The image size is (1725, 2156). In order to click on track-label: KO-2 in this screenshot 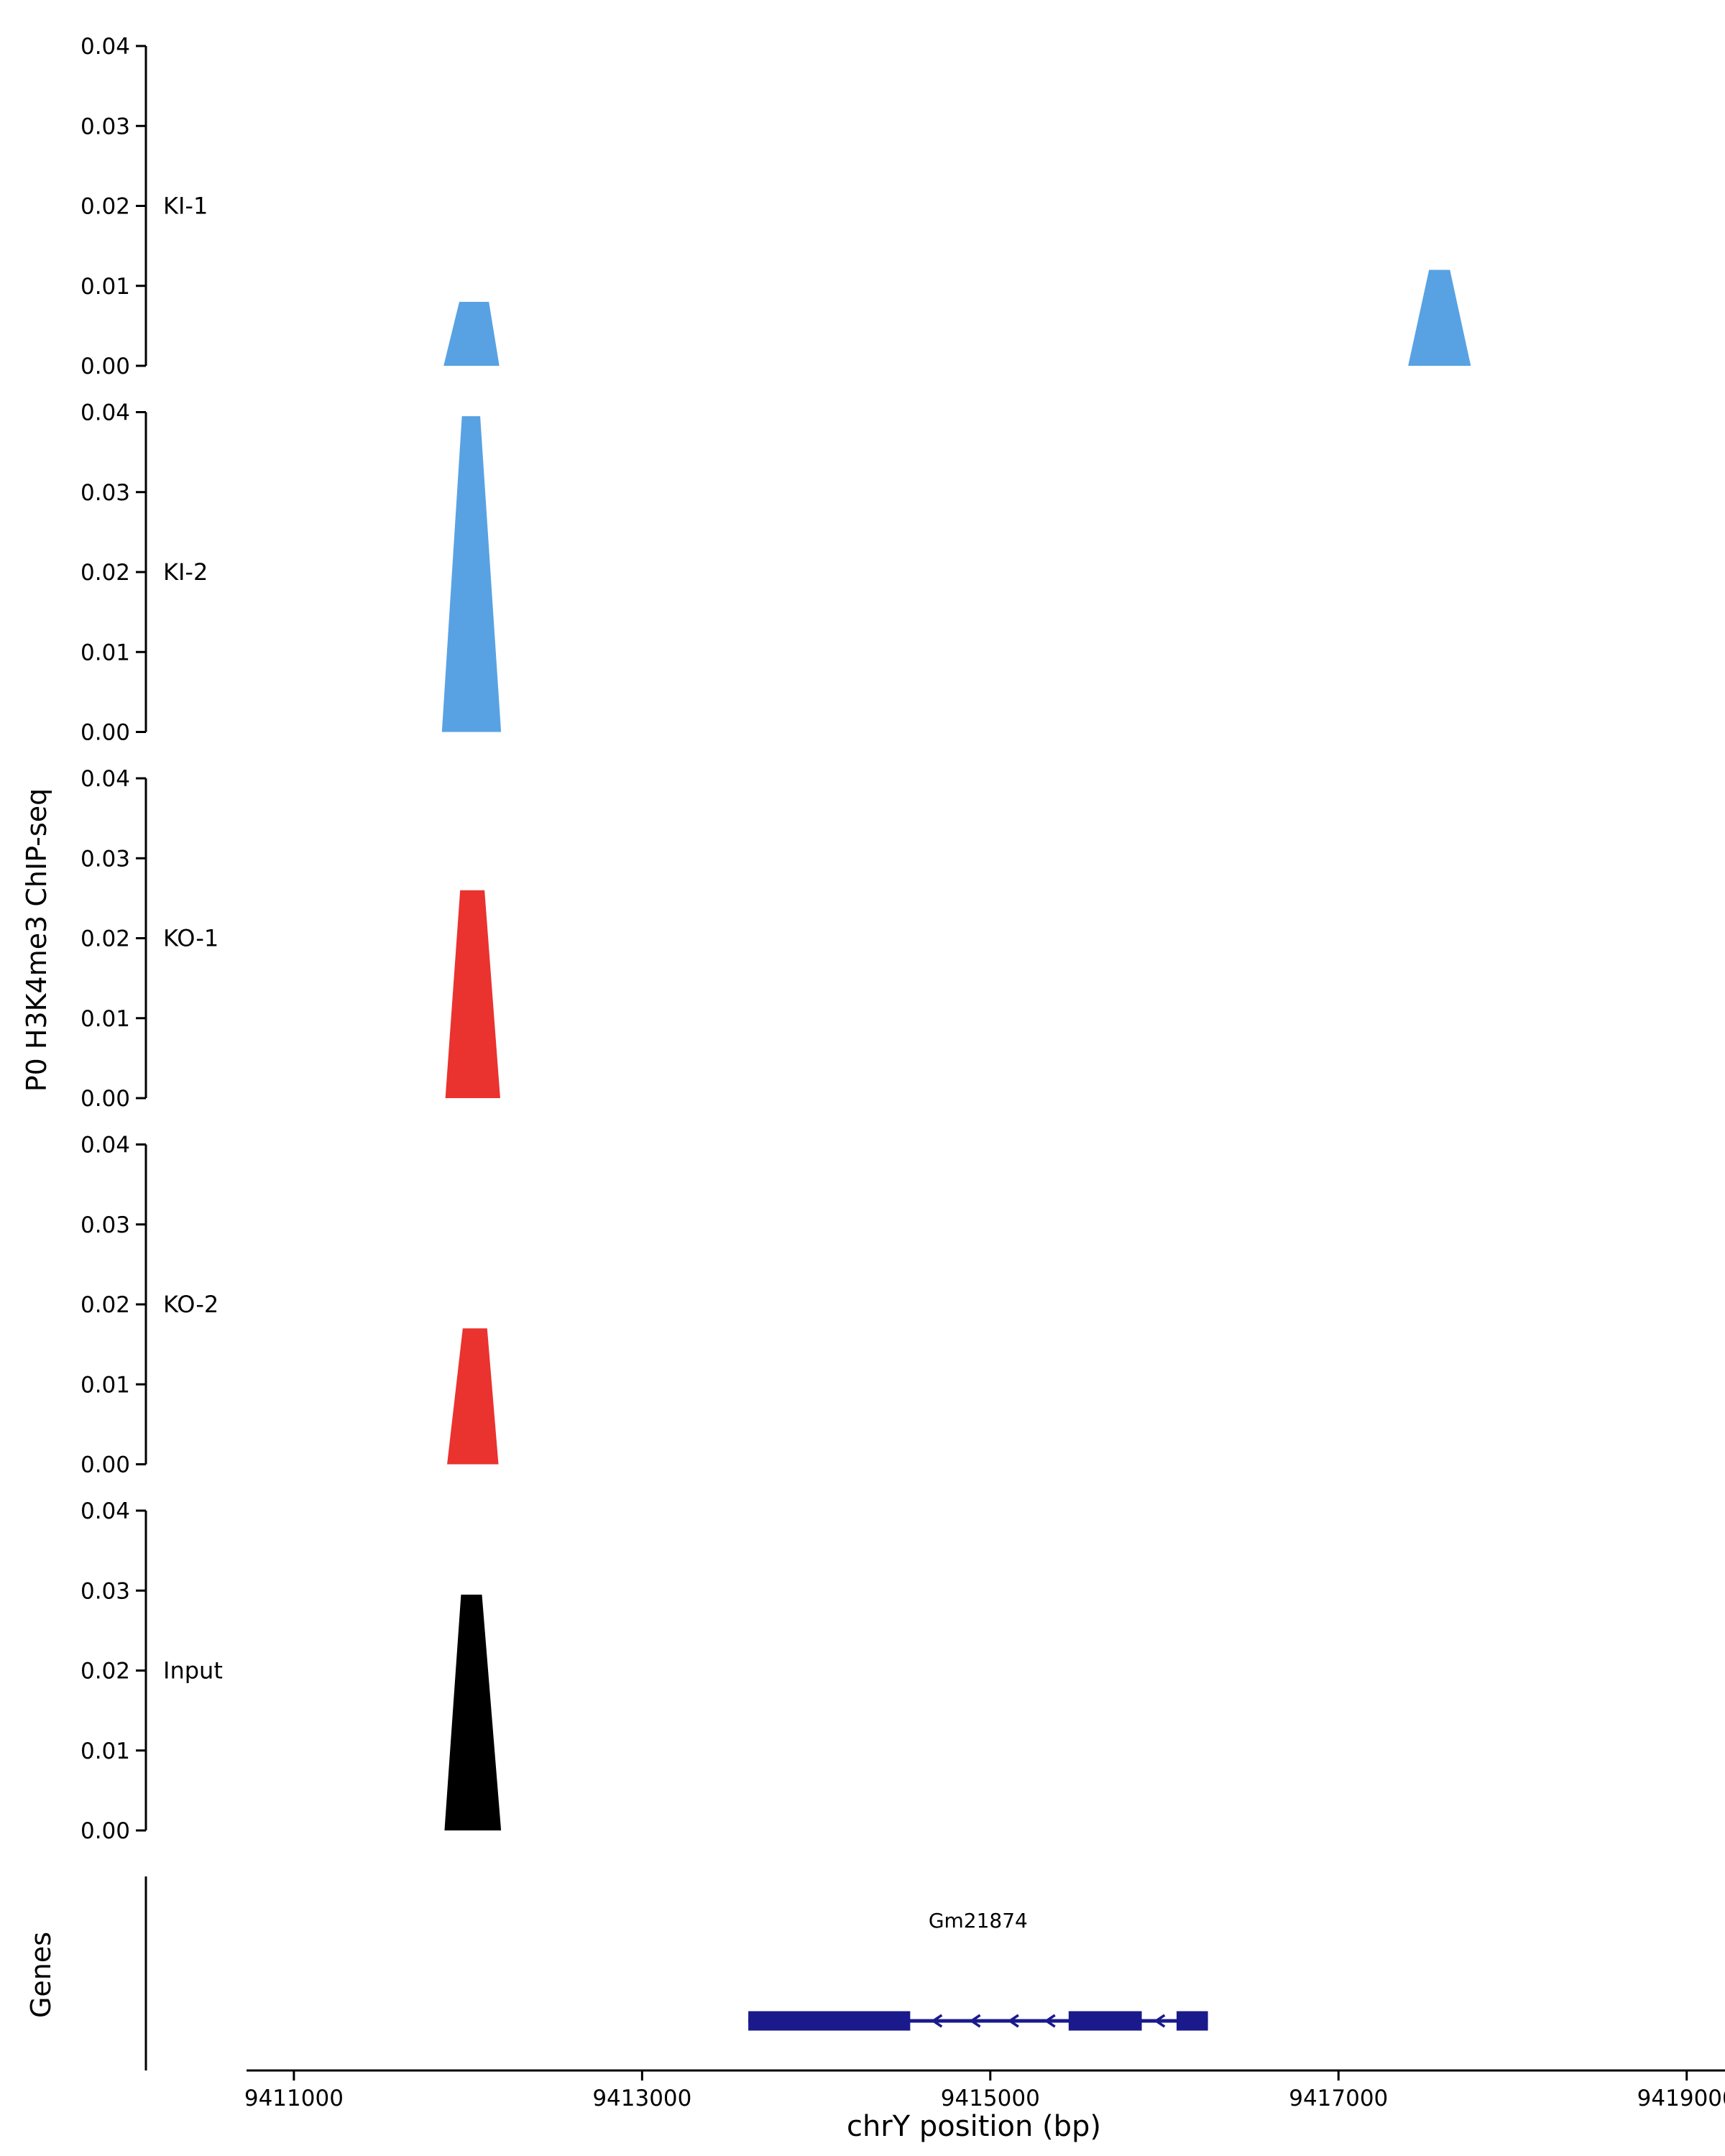, I will do `click(190, 1304)`.